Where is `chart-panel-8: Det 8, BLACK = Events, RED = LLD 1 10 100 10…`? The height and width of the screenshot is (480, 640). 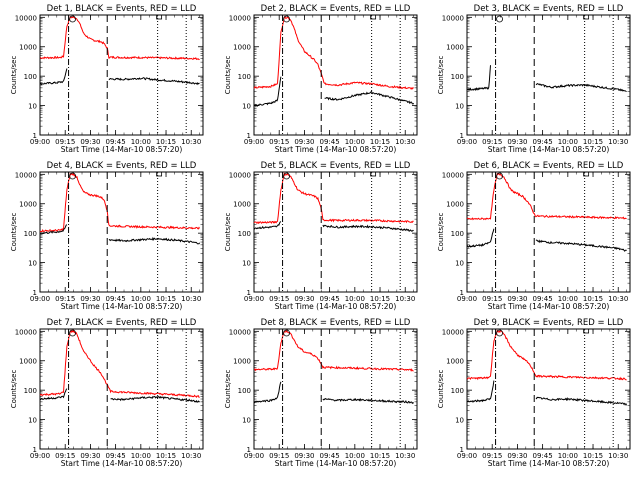 chart-panel-8: Det 8, BLACK = Events, RED = LLD 1 10 100 10… is located at coordinates (321, 393).